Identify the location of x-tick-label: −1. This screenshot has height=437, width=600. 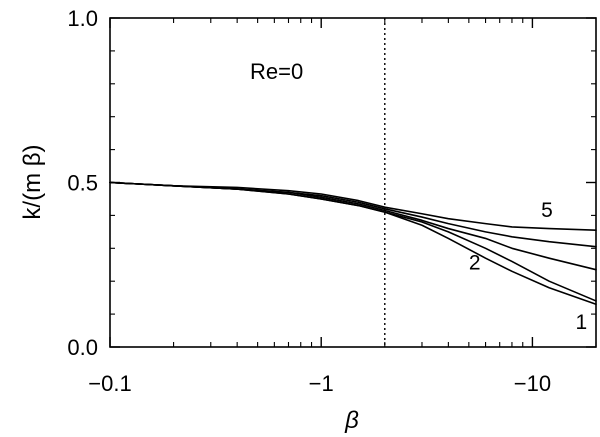
(321, 383).